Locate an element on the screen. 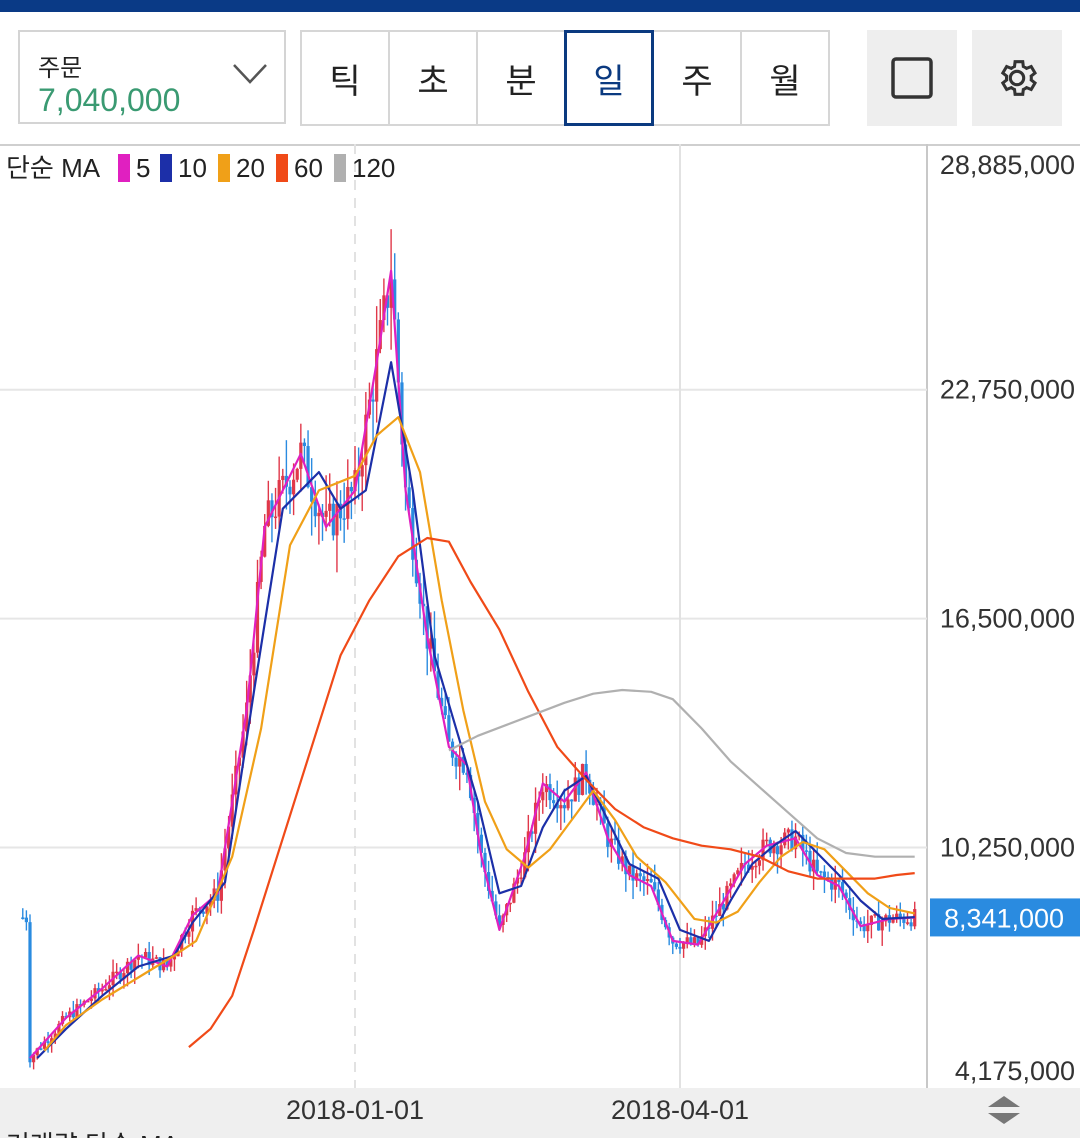 This screenshot has height=1143, width=1080. scroll-arrows-icon is located at coordinates (1004, 1110).